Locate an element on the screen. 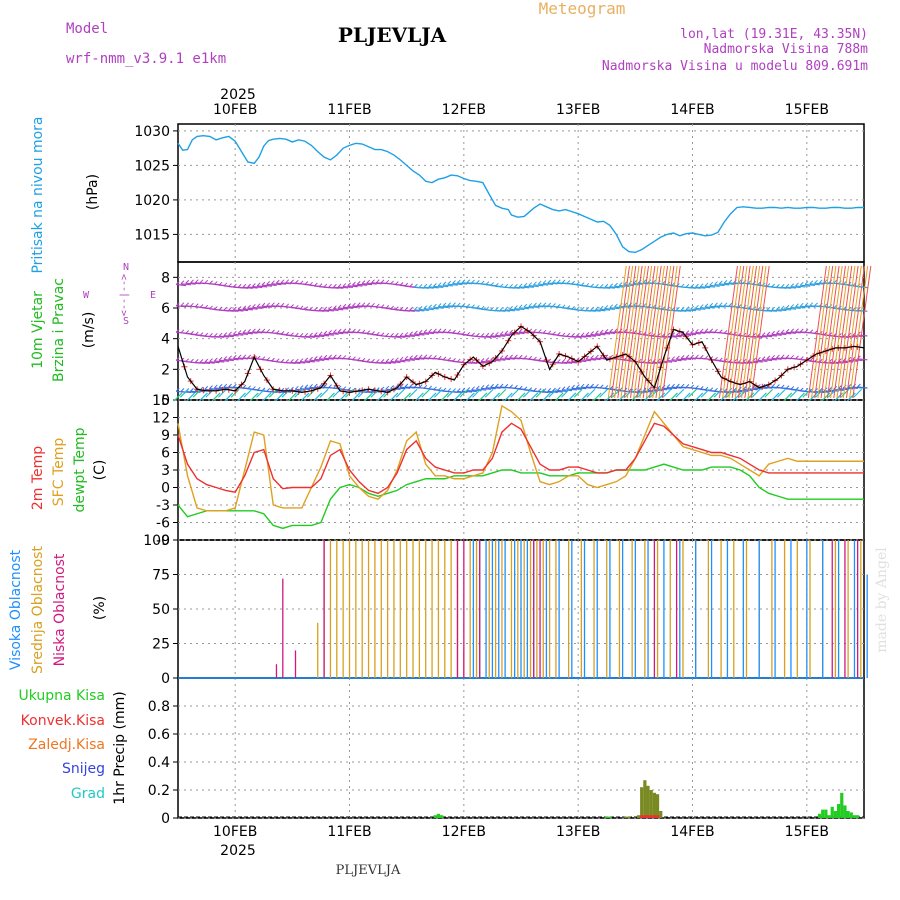  sfc-temp-line is located at coordinates (520, 458).